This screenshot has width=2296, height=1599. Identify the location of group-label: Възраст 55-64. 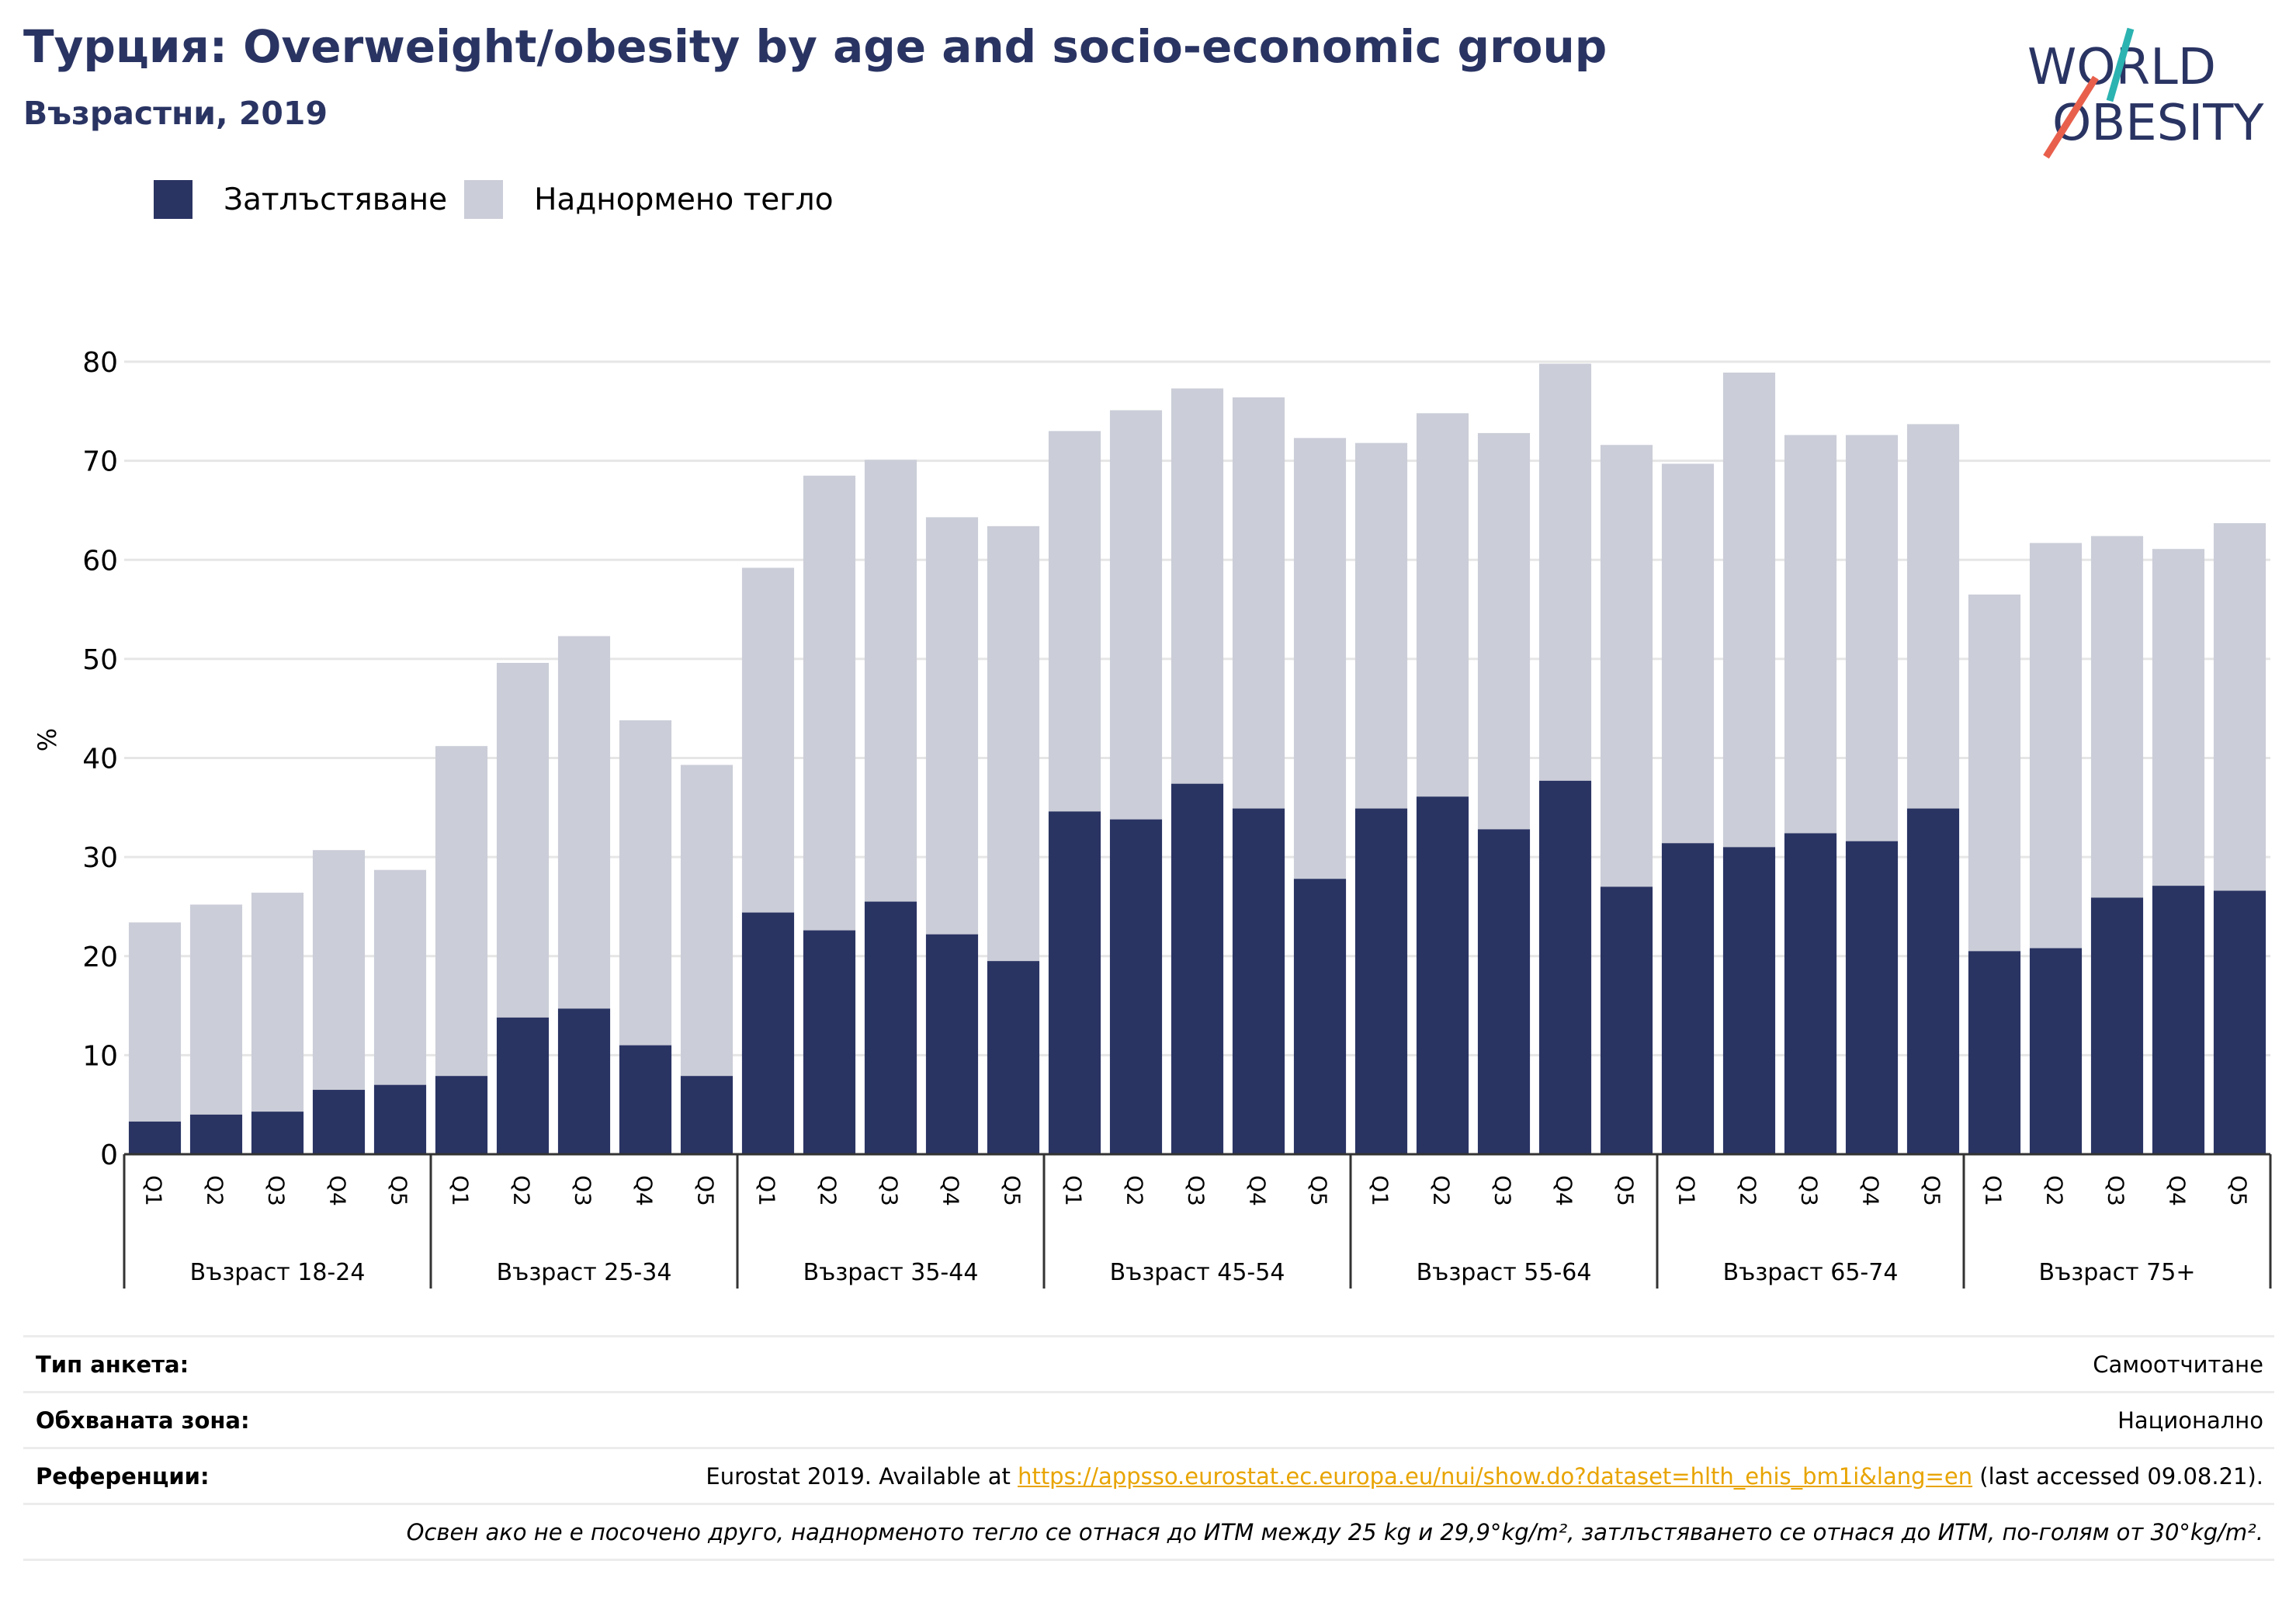
(1504, 1272).